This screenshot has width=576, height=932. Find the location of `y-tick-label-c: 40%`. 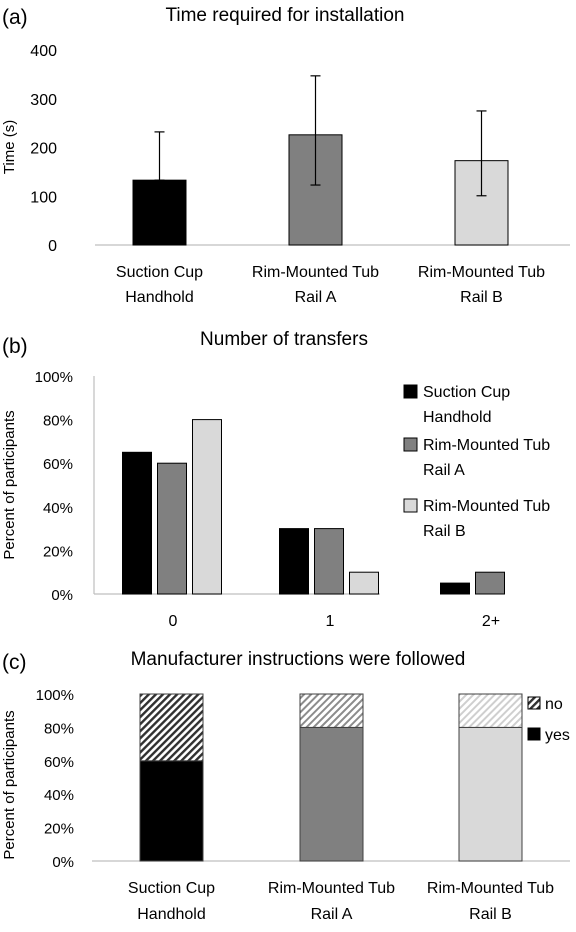

y-tick-label-c: 40% is located at coordinates (59, 795).